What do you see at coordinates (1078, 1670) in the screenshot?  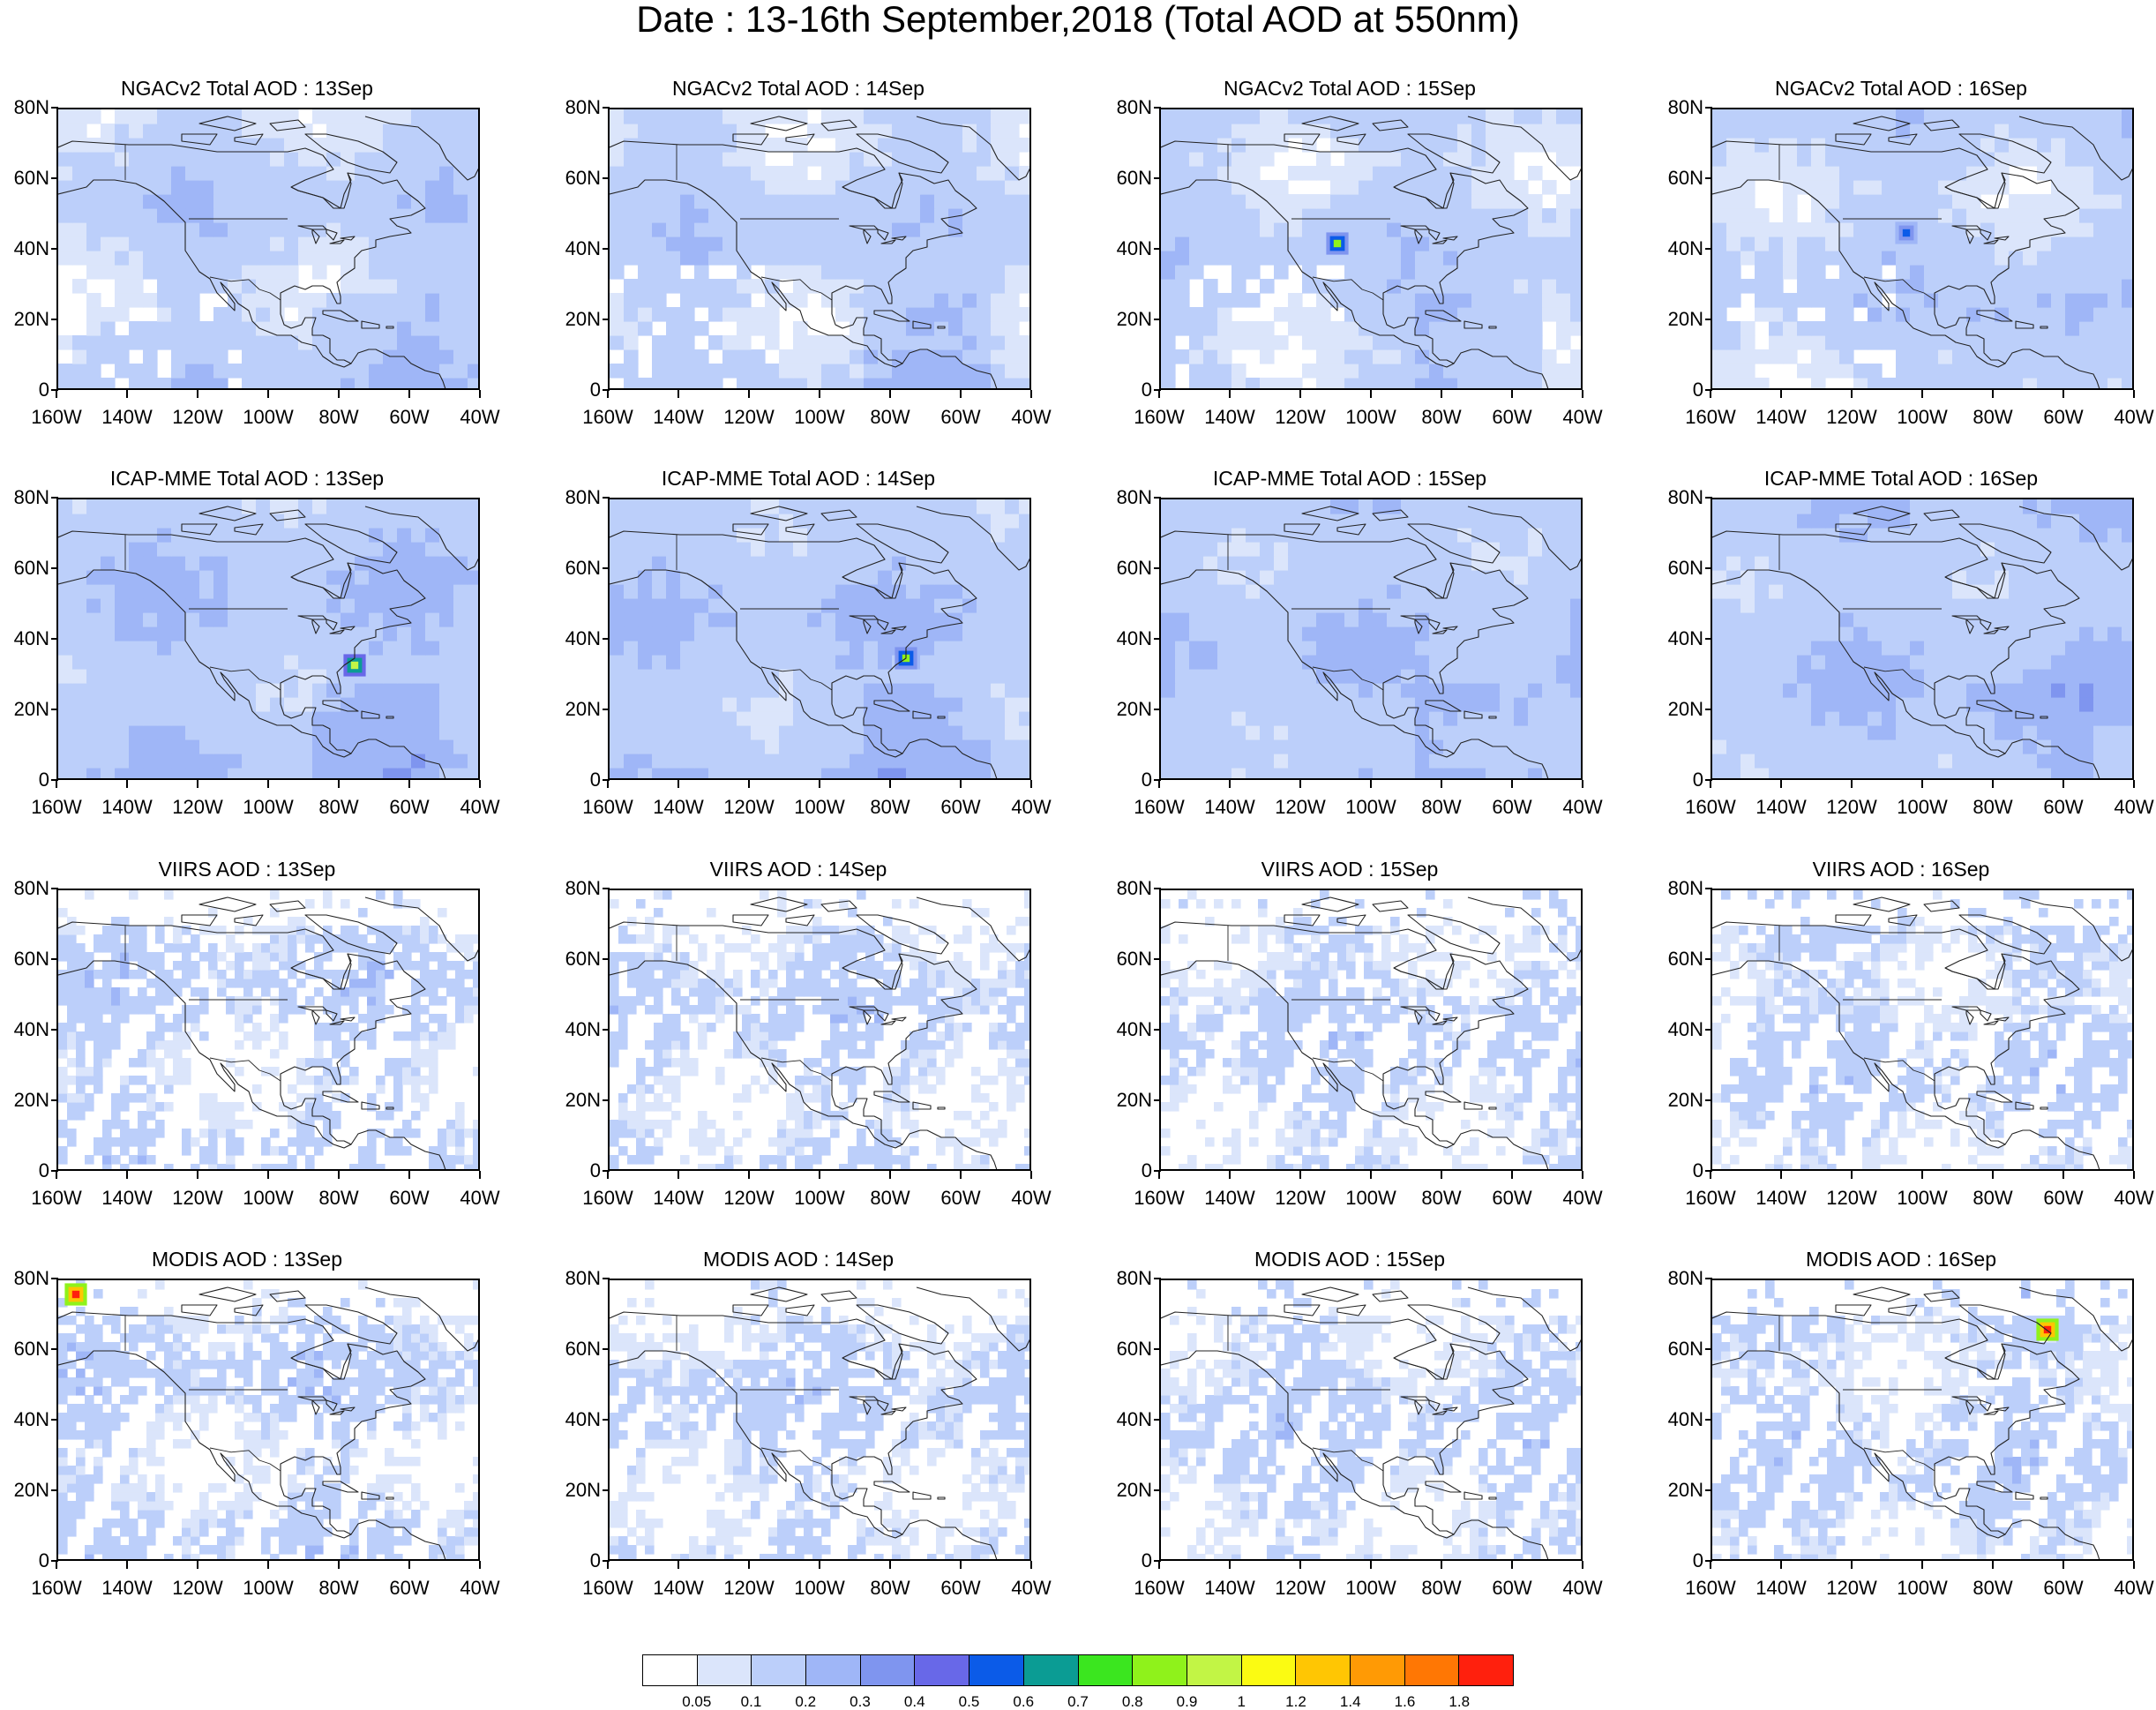 I see `colorbar` at bounding box center [1078, 1670].